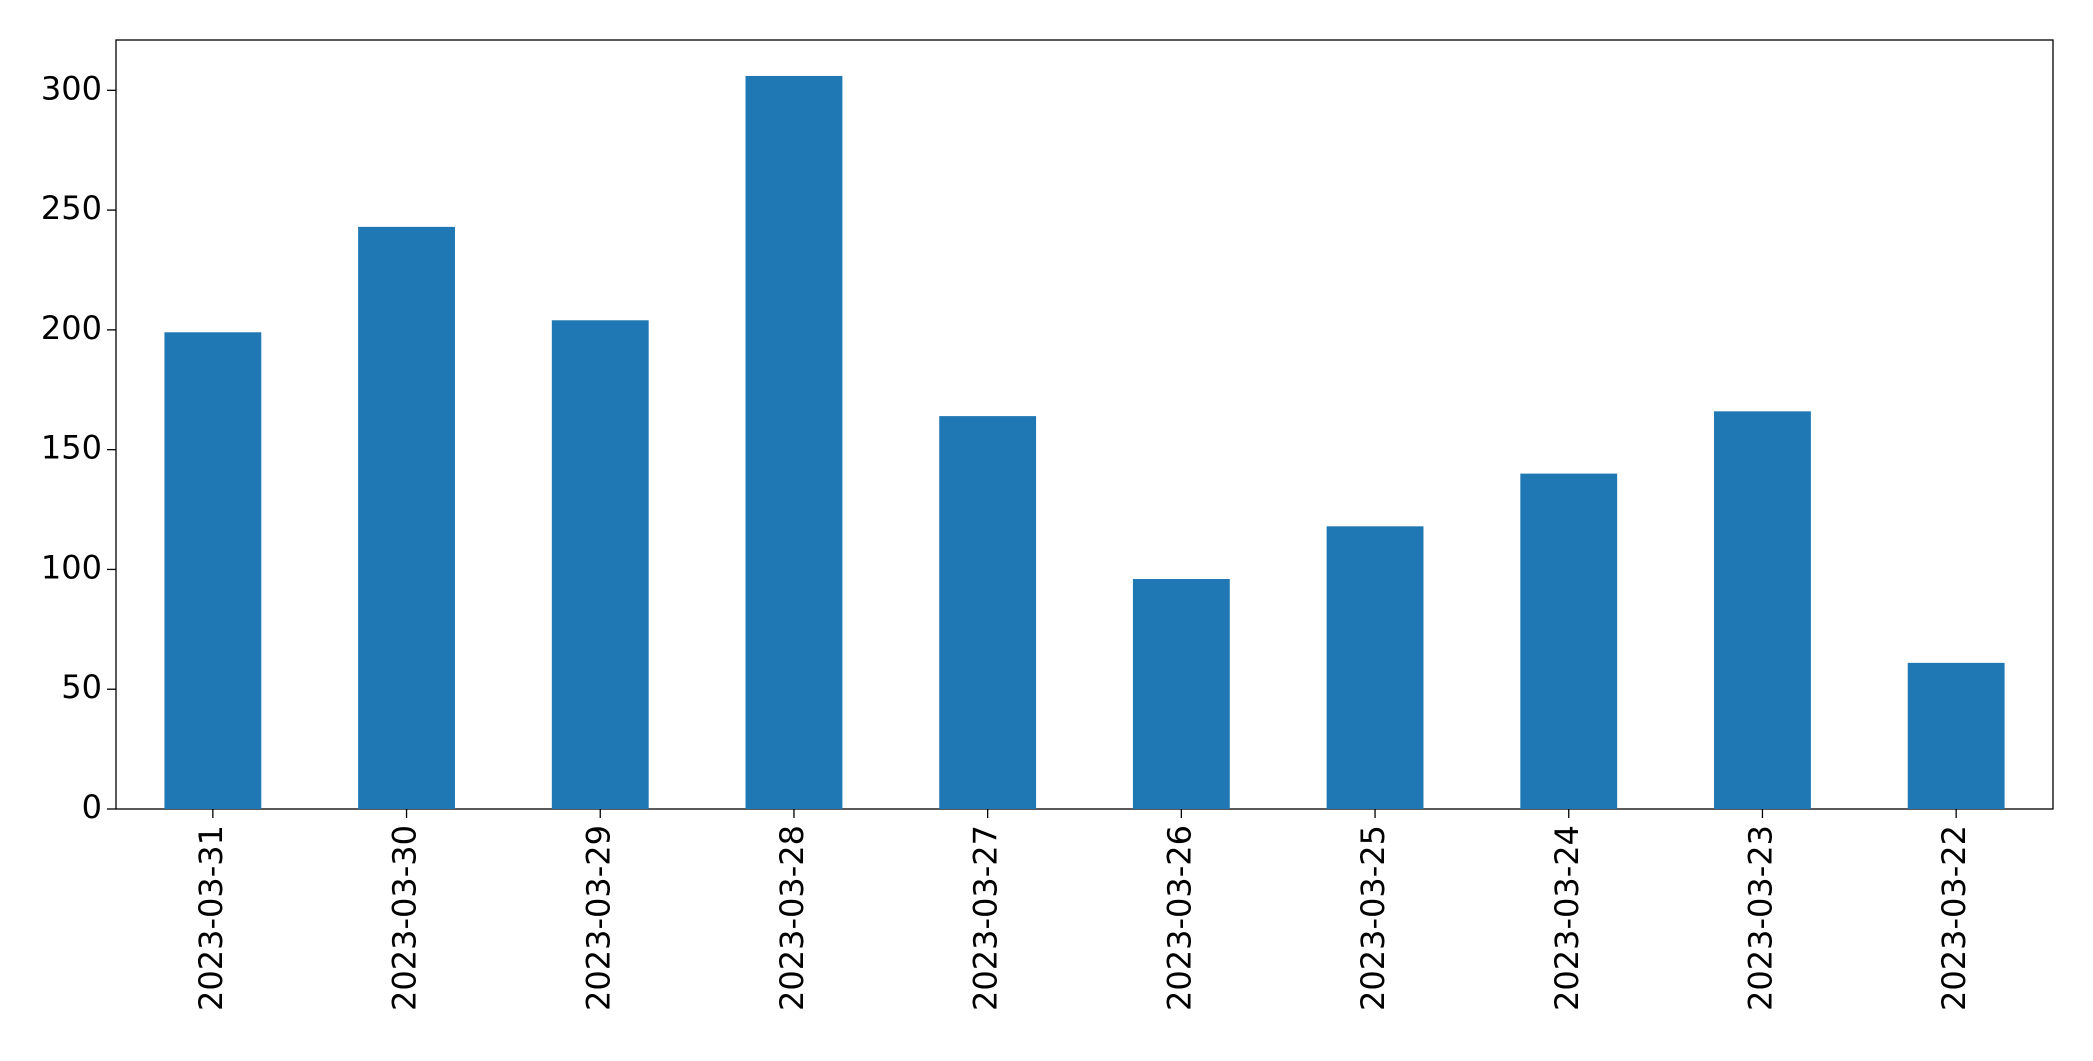 This screenshot has height=1061, width=2093. What do you see at coordinates (986, 918) in the screenshot?
I see `x-tick-label: 2023-03-27` at bounding box center [986, 918].